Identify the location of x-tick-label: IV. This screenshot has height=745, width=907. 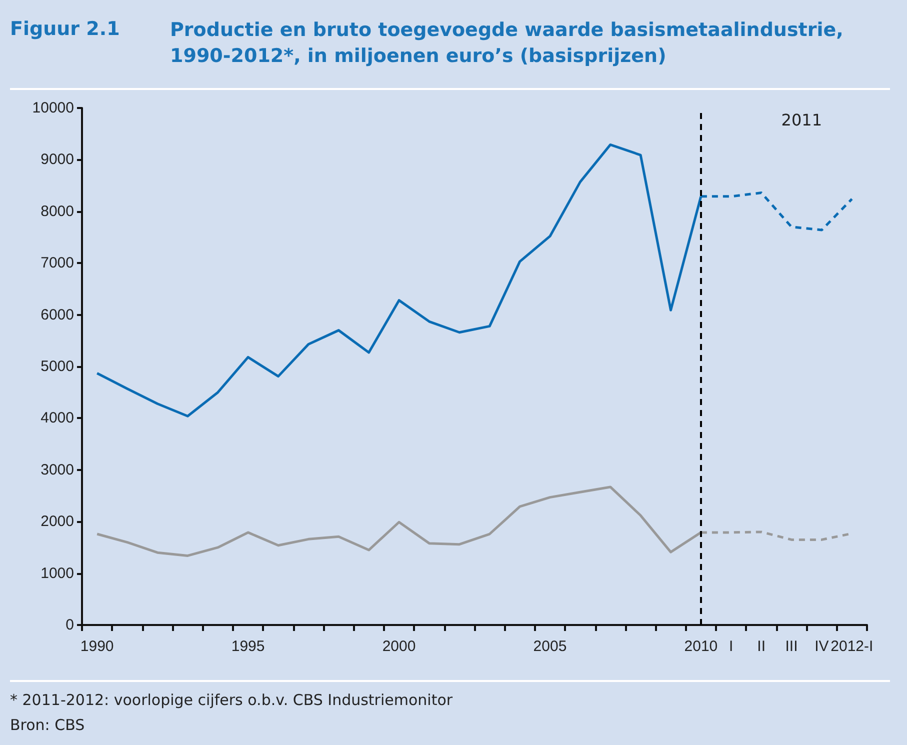
(821, 646).